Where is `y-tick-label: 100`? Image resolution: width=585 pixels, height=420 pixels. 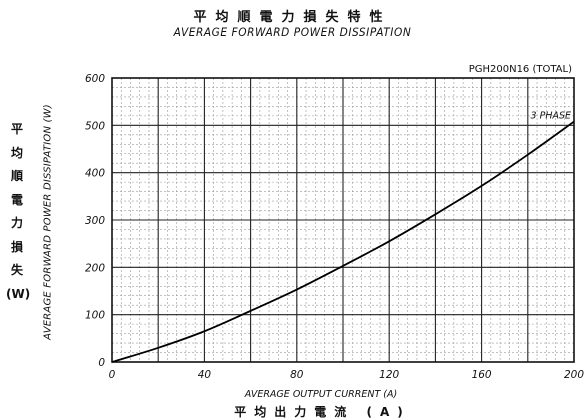 y-tick-label: 100 is located at coordinates (95, 316).